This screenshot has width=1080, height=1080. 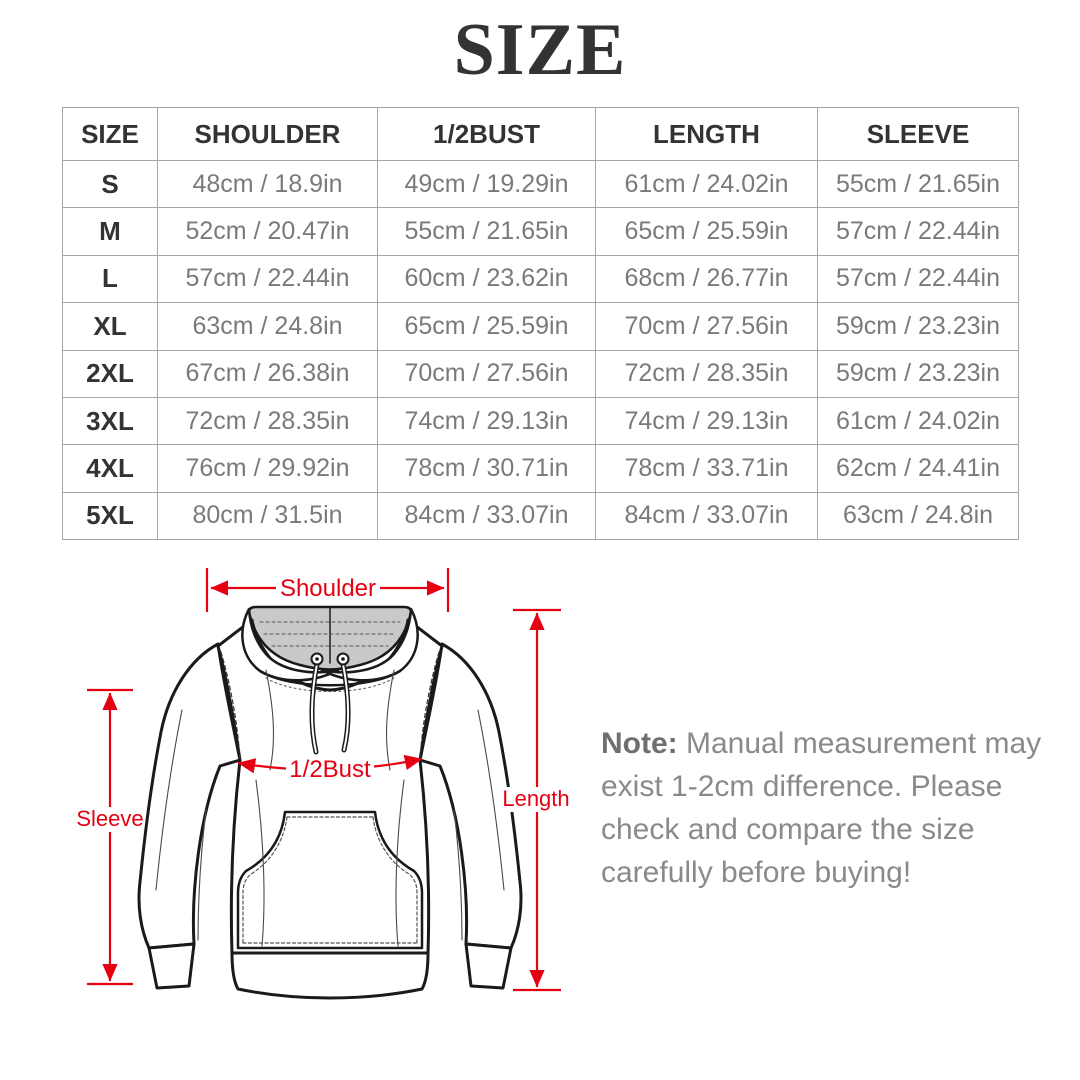 What do you see at coordinates (110, 326) in the screenshot?
I see `size-cell: XL` at bounding box center [110, 326].